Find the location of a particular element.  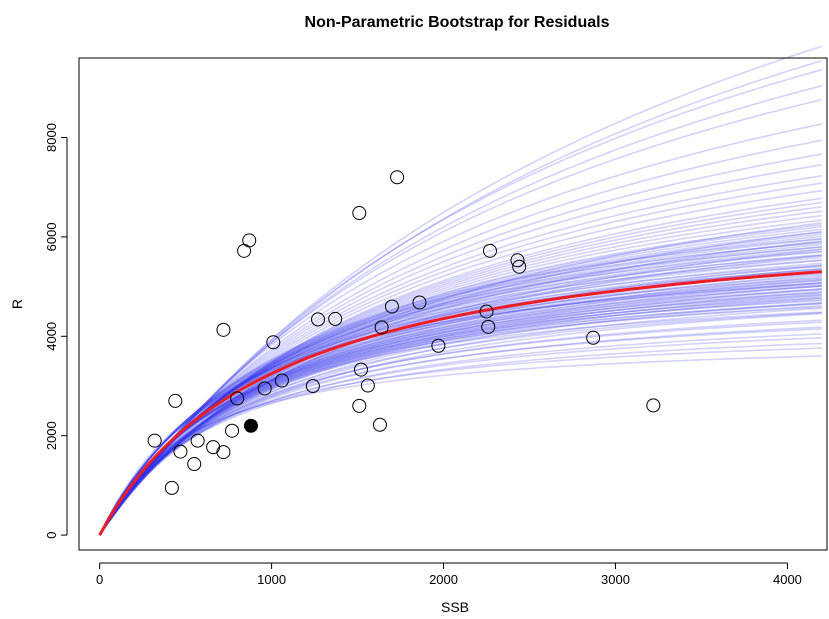

x-tick-label: 3000 is located at coordinates (615, 579).